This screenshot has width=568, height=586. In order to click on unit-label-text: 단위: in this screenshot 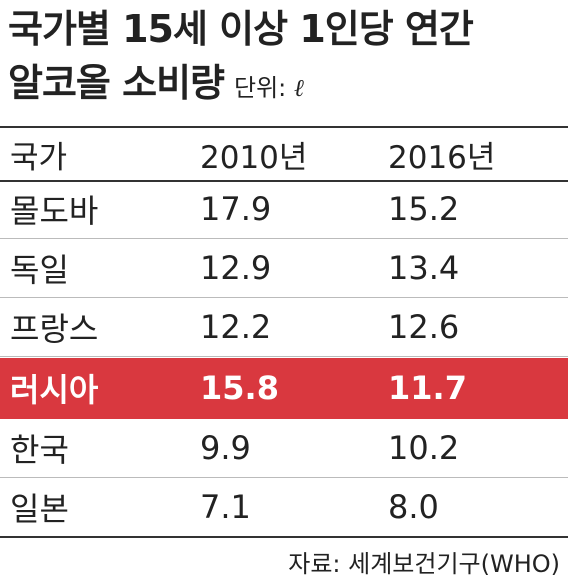, I will do `click(260, 88)`.